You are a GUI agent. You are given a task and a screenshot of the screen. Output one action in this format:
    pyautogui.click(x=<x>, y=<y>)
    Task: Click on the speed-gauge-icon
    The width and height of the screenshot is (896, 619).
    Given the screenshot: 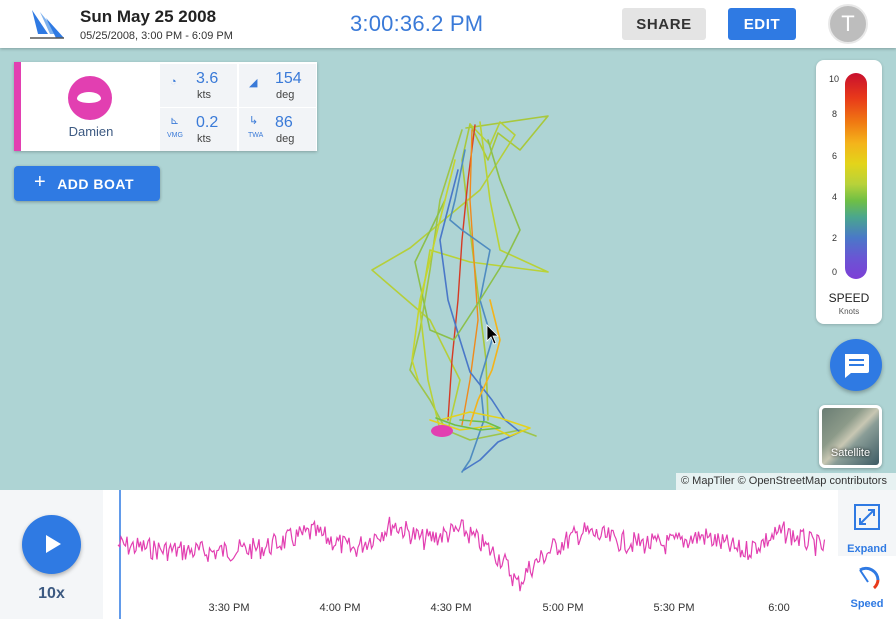 What is the action you would take?
    pyautogui.click(x=869, y=578)
    